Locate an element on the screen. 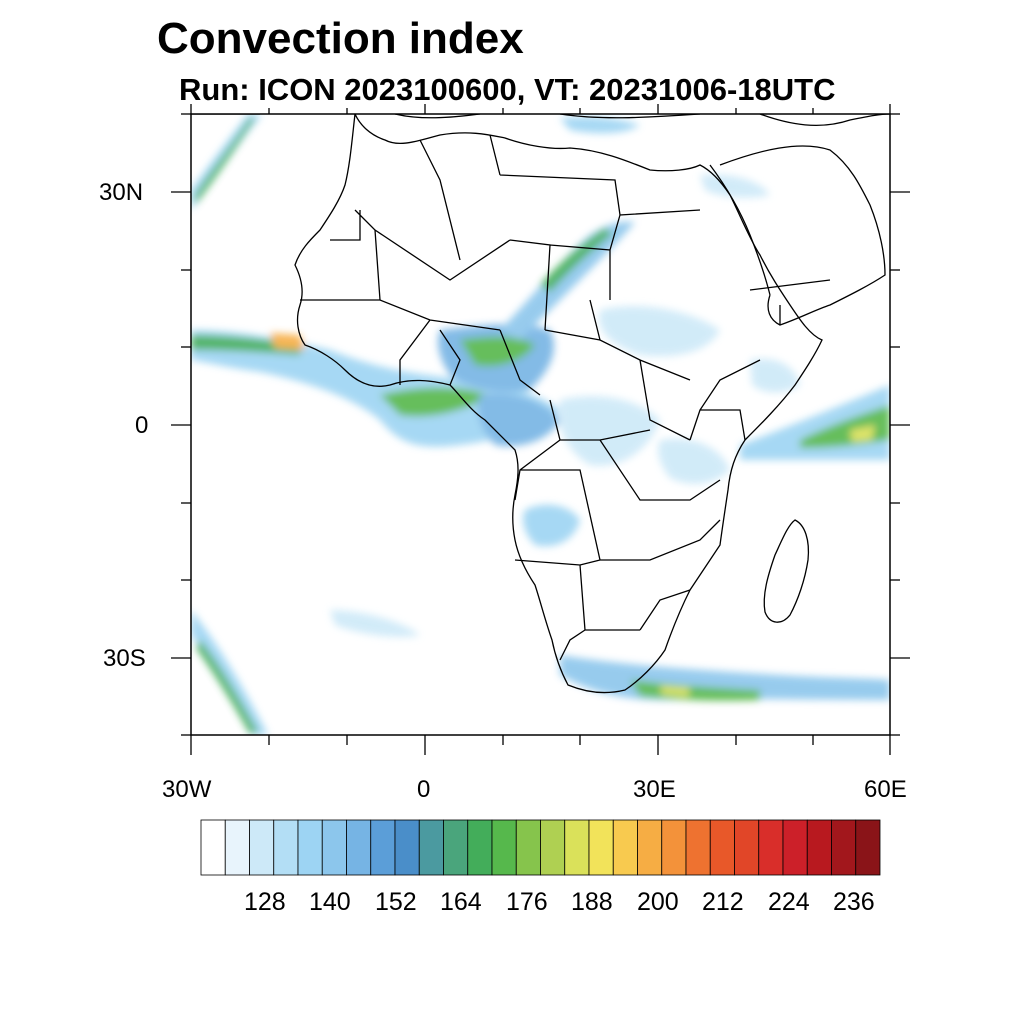 The image size is (1024, 1024). lat-label-30n: 30N is located at coordinates (121, 192).